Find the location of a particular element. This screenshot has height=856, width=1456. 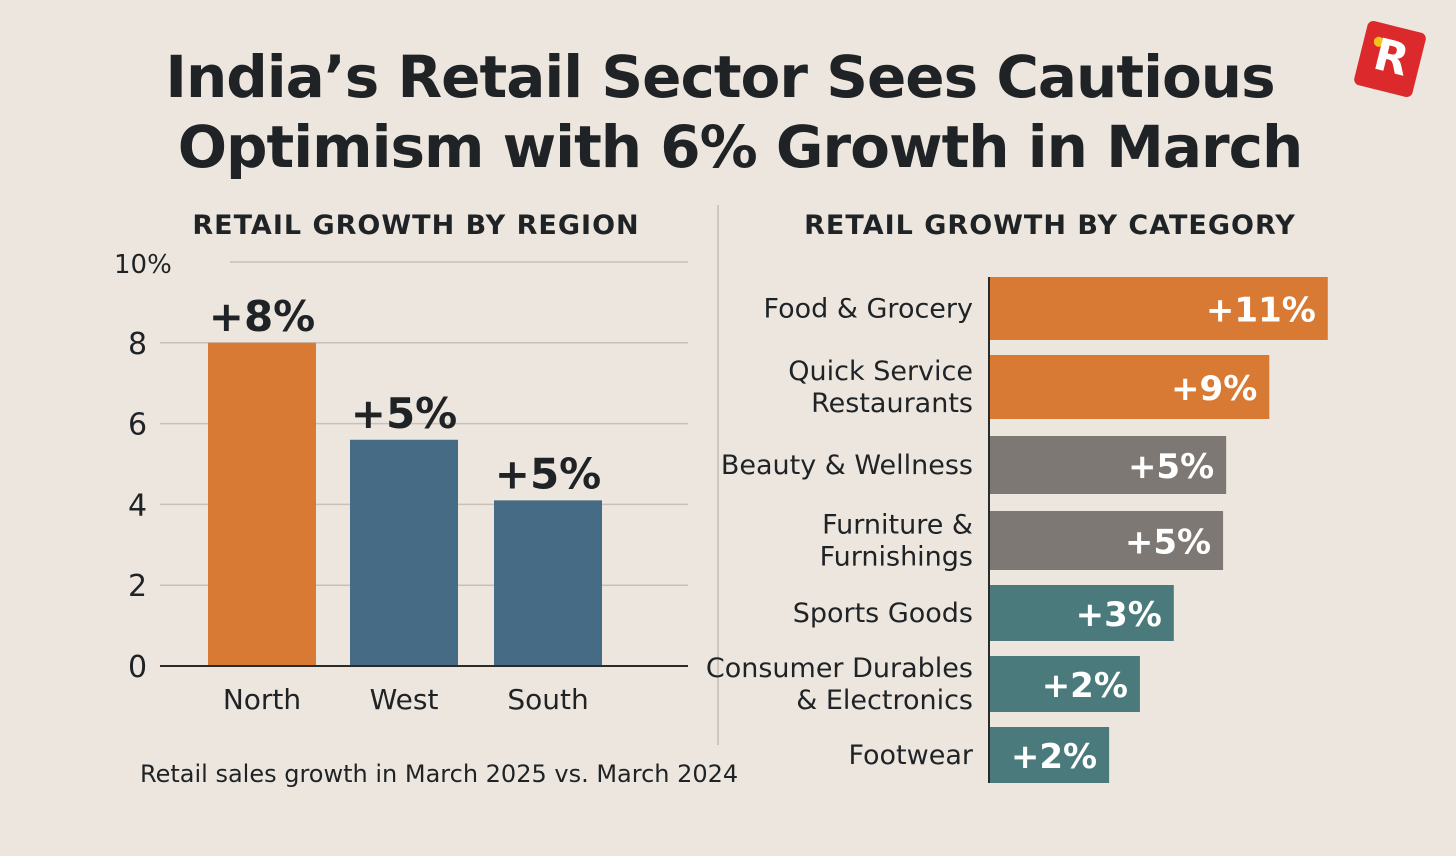

category-label: & Electronics is located at coordinates (884, 700).